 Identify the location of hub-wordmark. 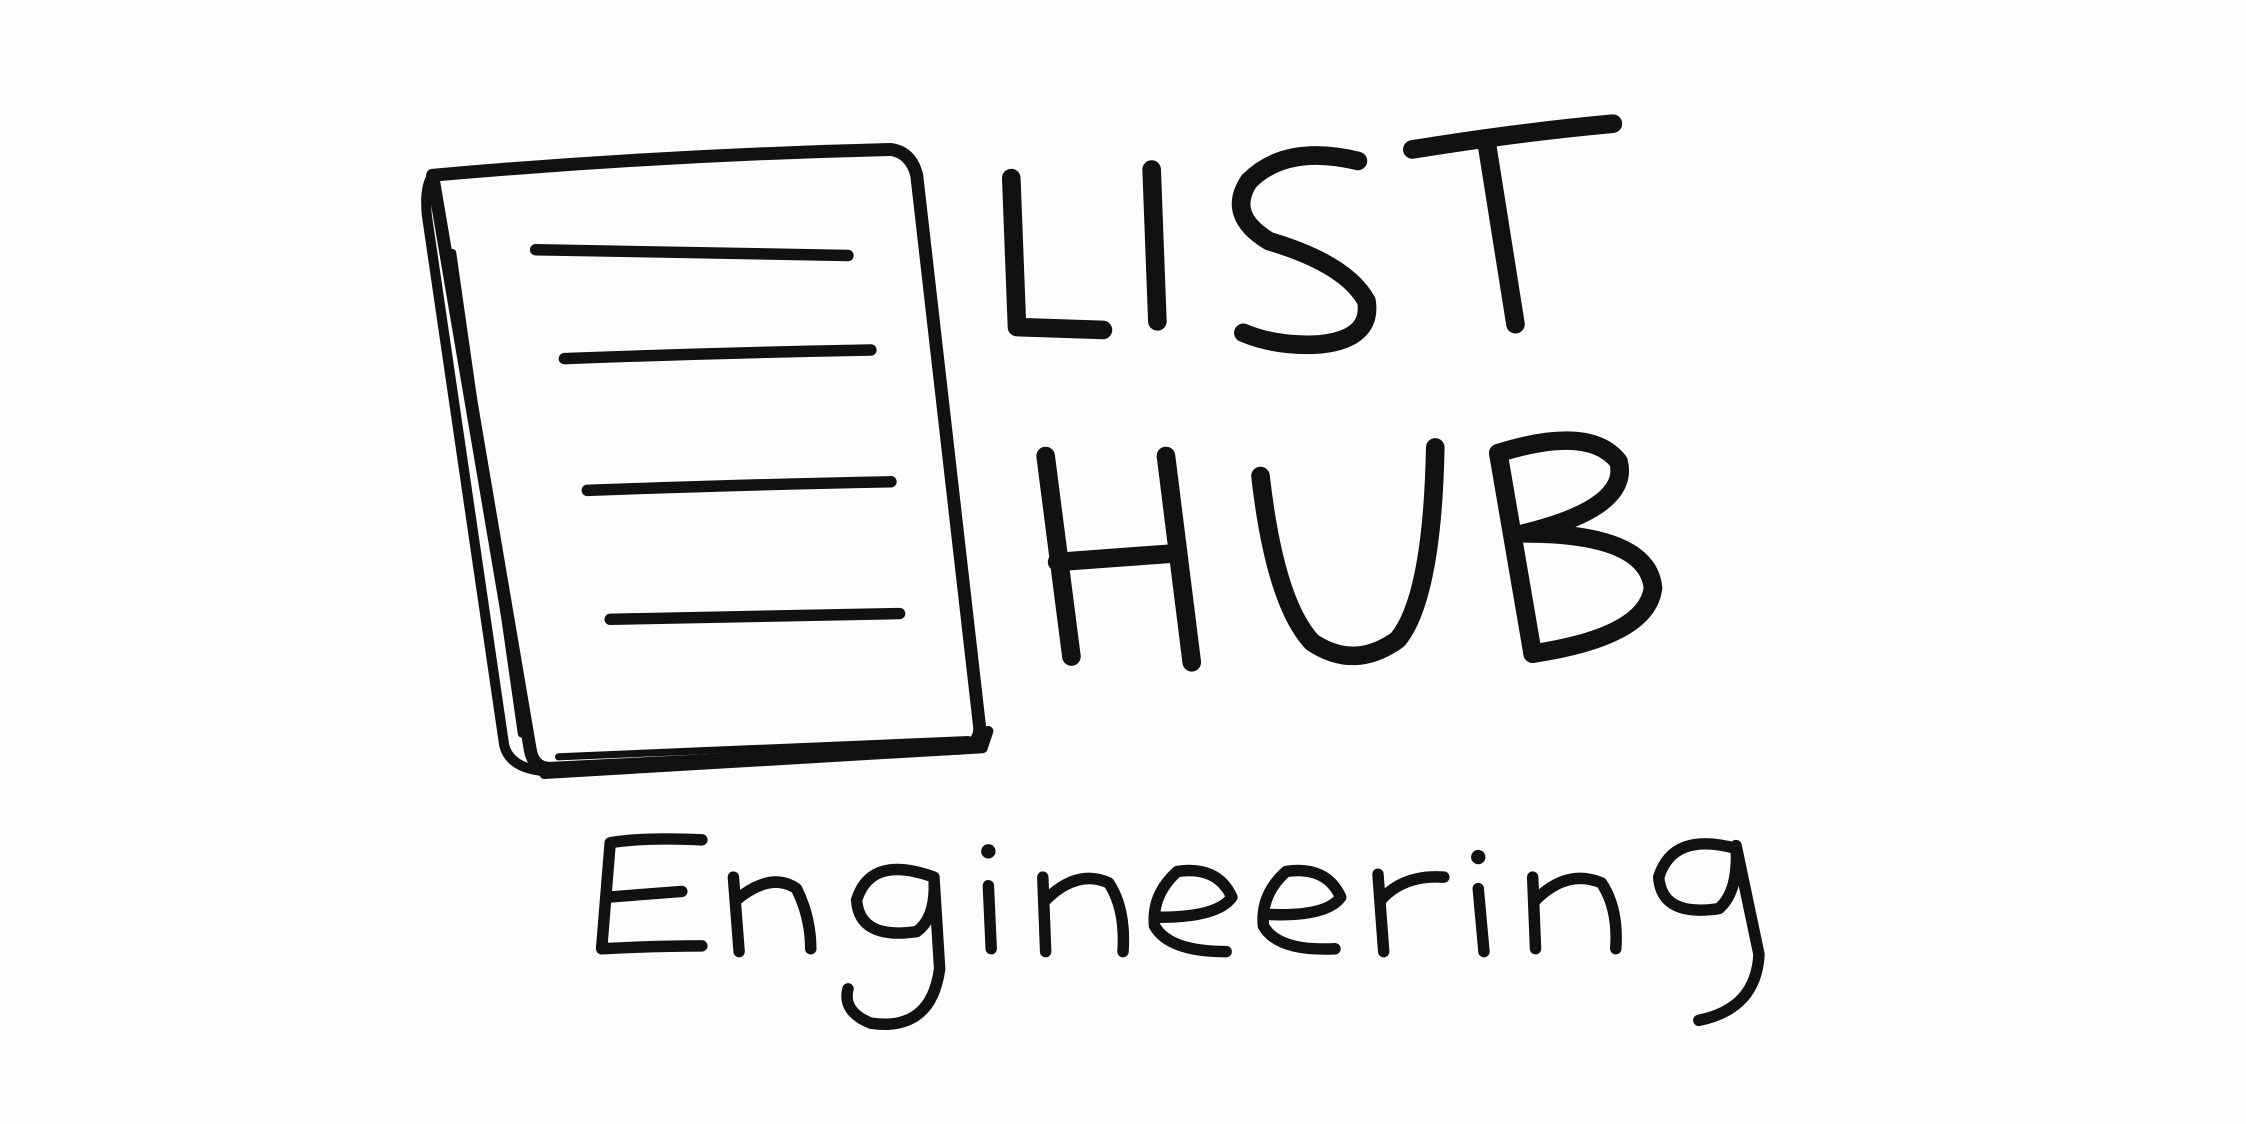
(1349, 551).